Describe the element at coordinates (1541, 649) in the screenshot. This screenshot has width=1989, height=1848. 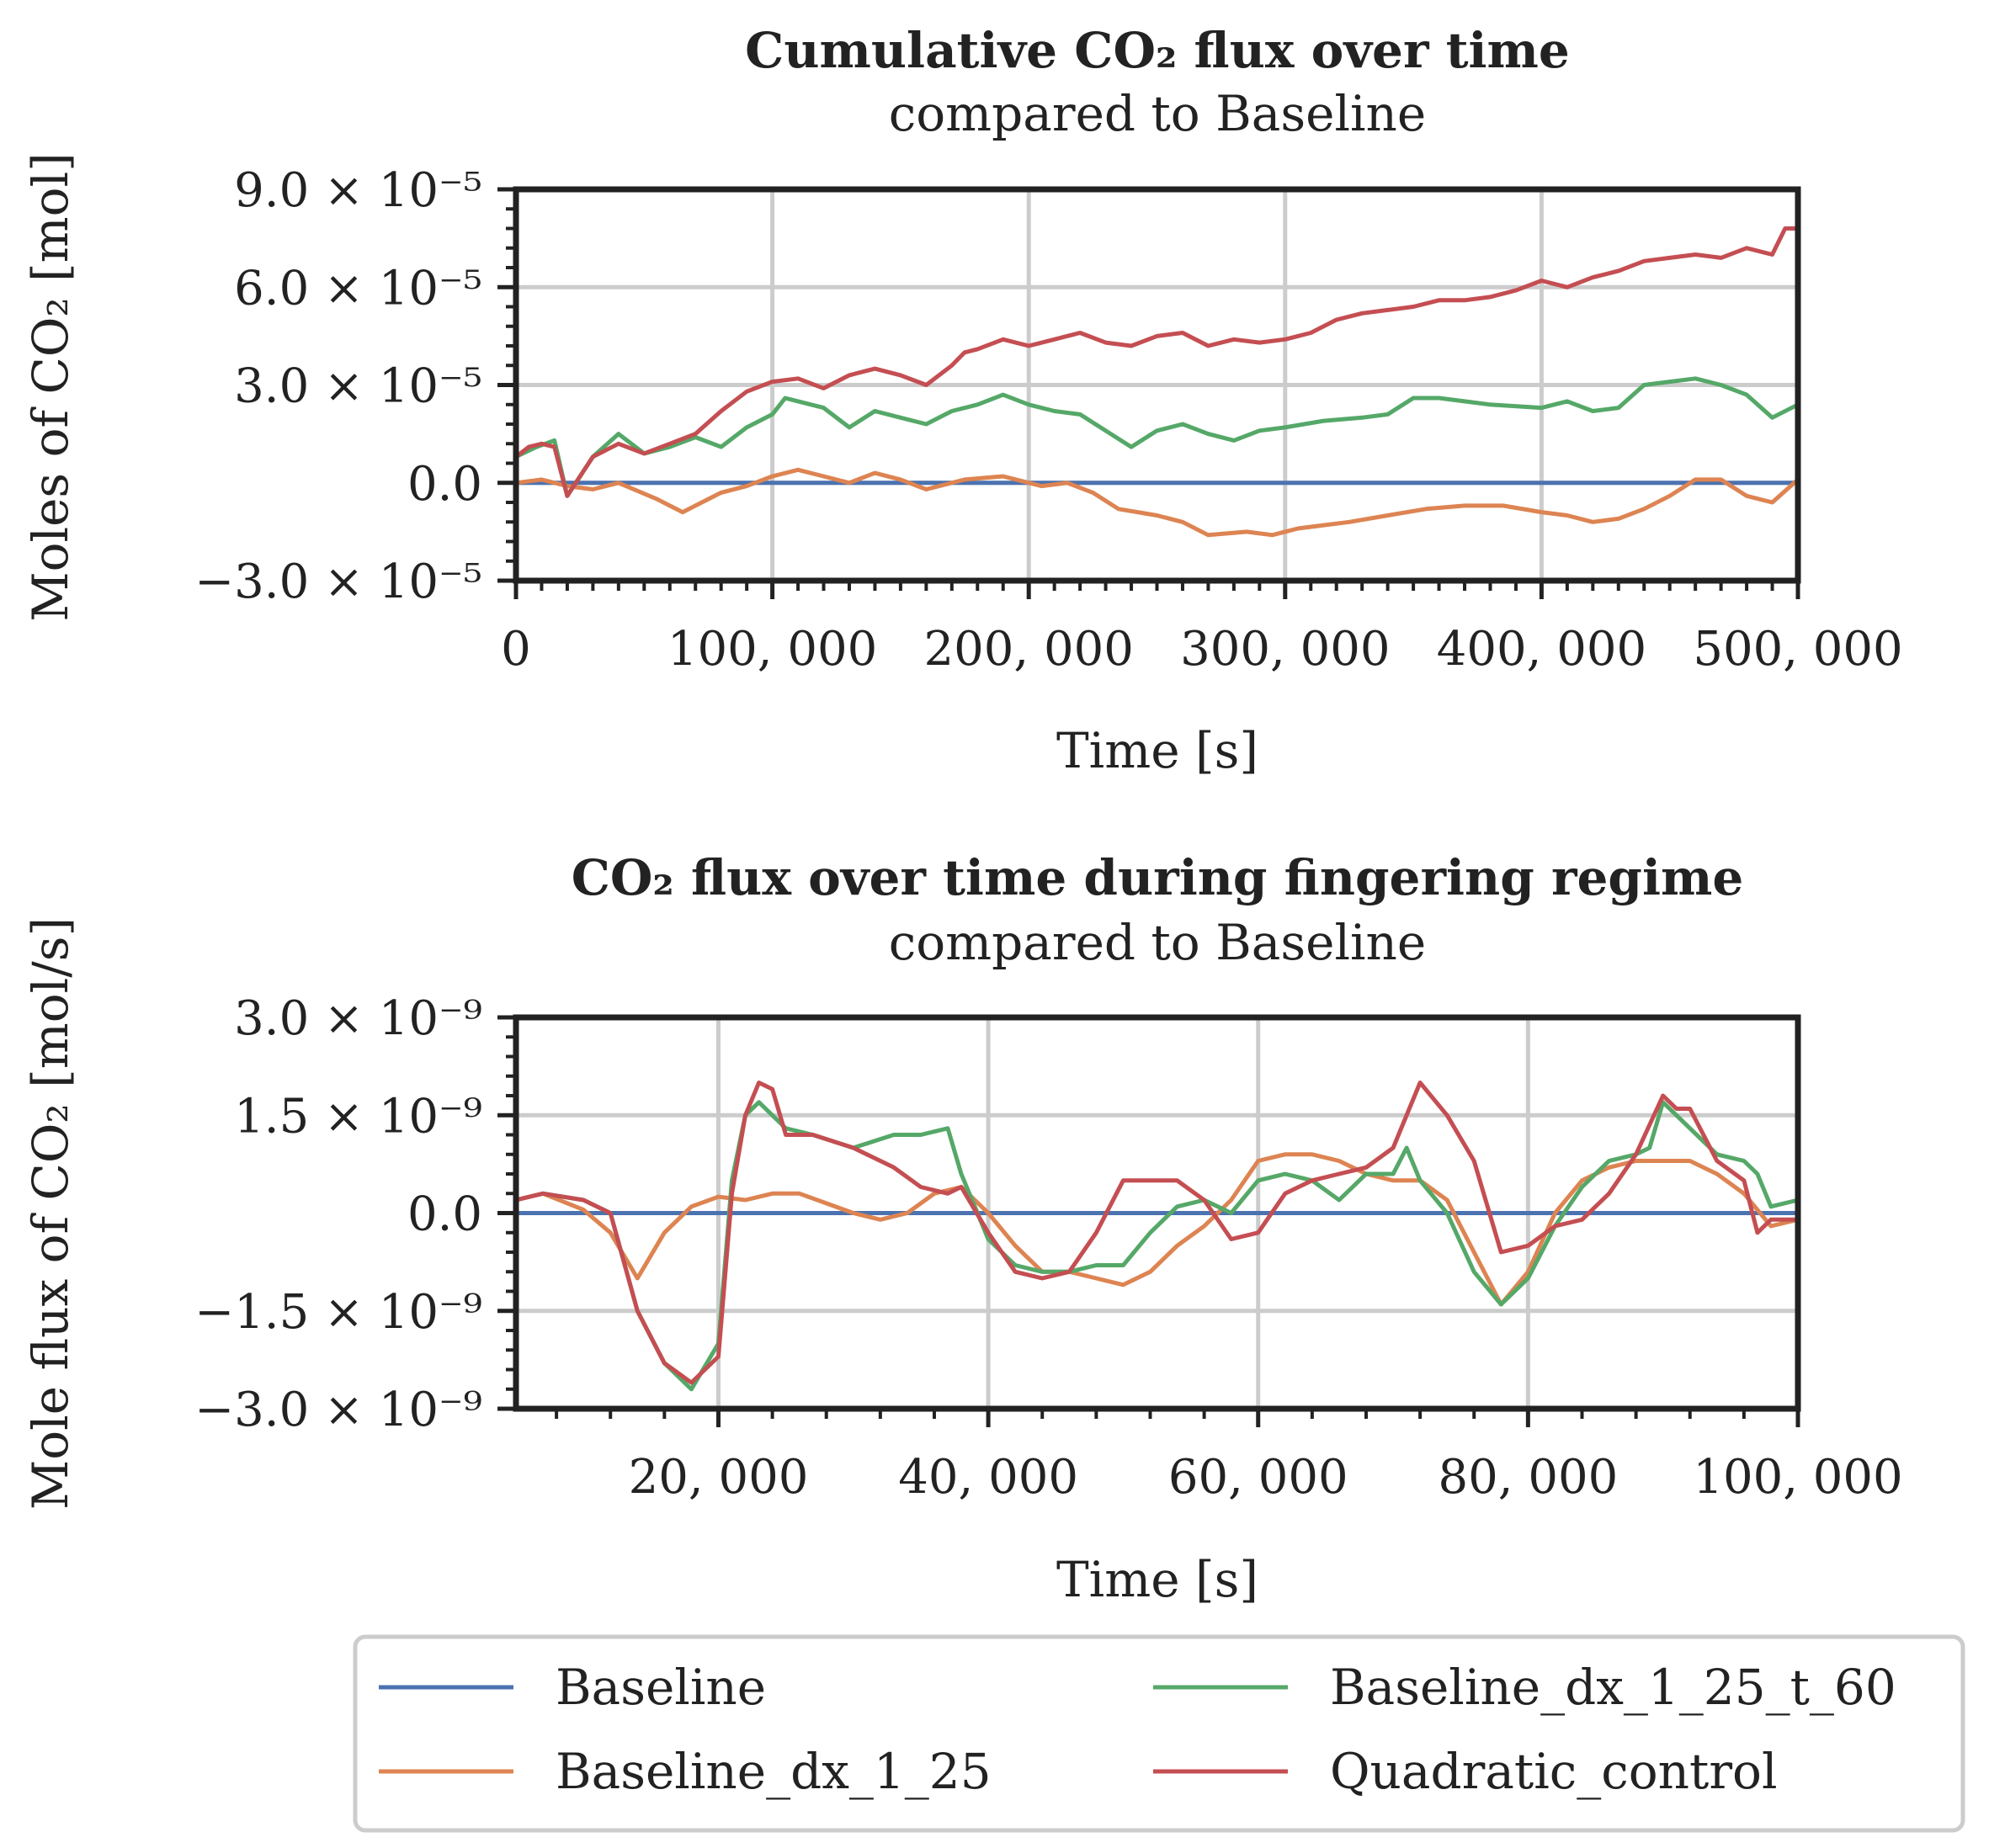
I see `x-tick-label: 400, 000` at that location.